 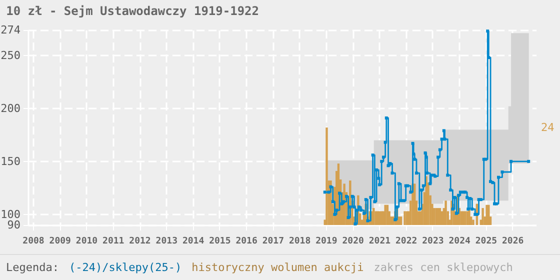 What do you see at coordinates (220, 241) in the screenshot?
I see `x-tick-label: 2015` at bounding box center [220, 241].